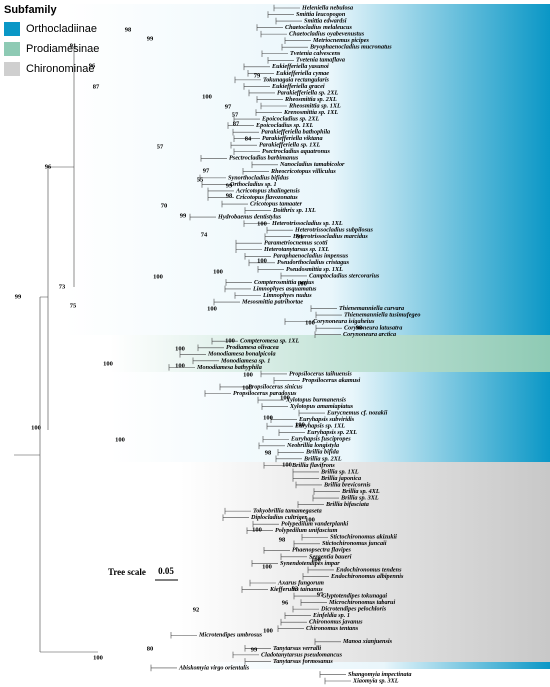  What do you see at coordinates (61, 29) in the screenshot?
I see `legend-label: Orthocladiinae` at bounding box center [61, 29].